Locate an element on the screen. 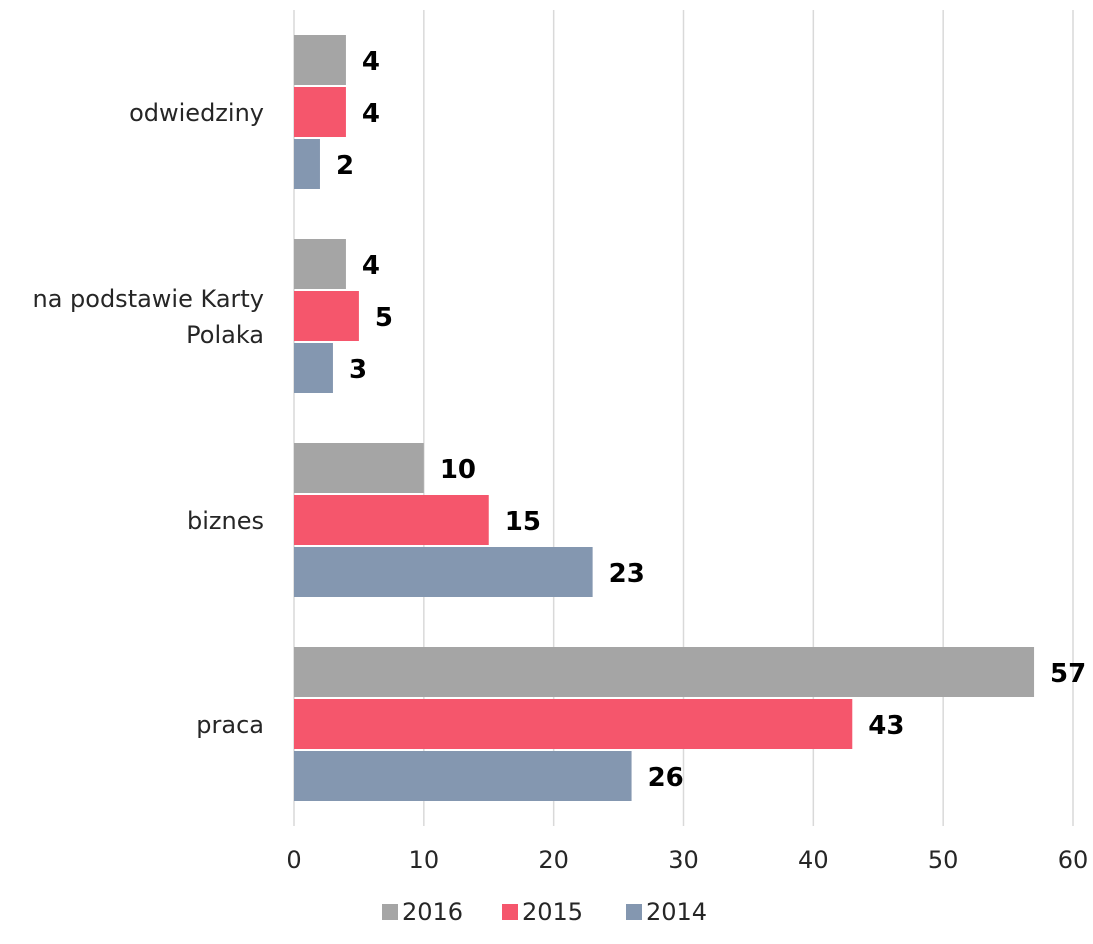  category-label-line: Polaka is located at coordinates (225, 335).